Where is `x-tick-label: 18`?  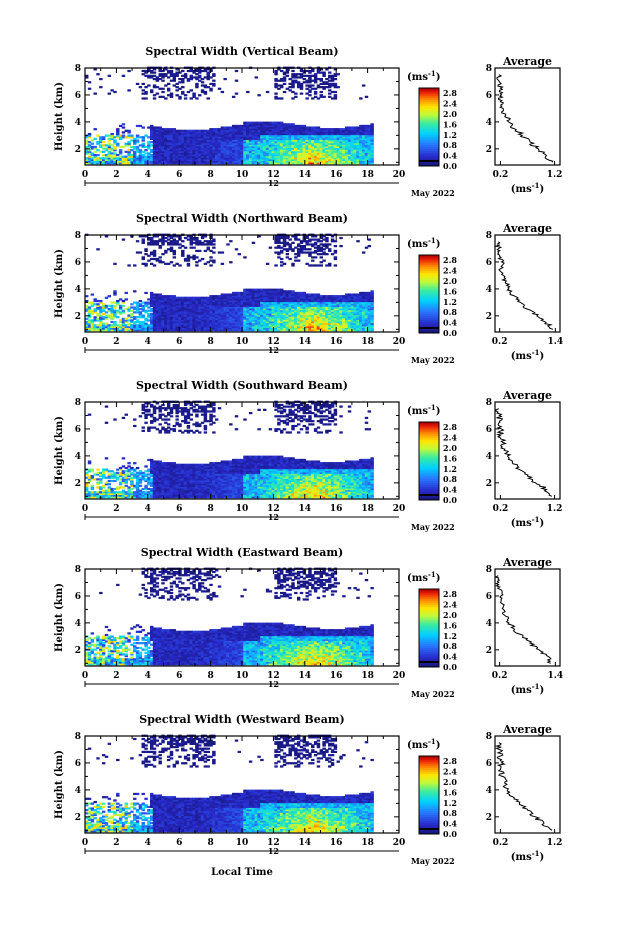 x-tick-label: 18 is located at coordinates (367, 175).